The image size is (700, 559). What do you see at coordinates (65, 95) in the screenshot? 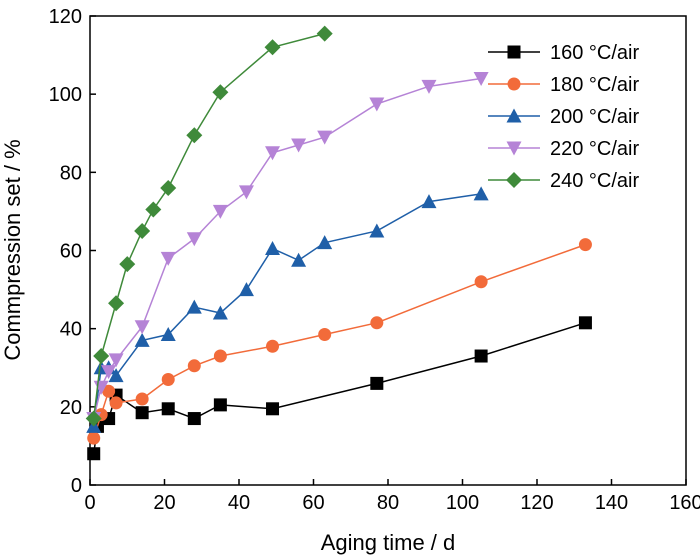
I see `y-tick-label: 100` at bounding box center [65, 95].